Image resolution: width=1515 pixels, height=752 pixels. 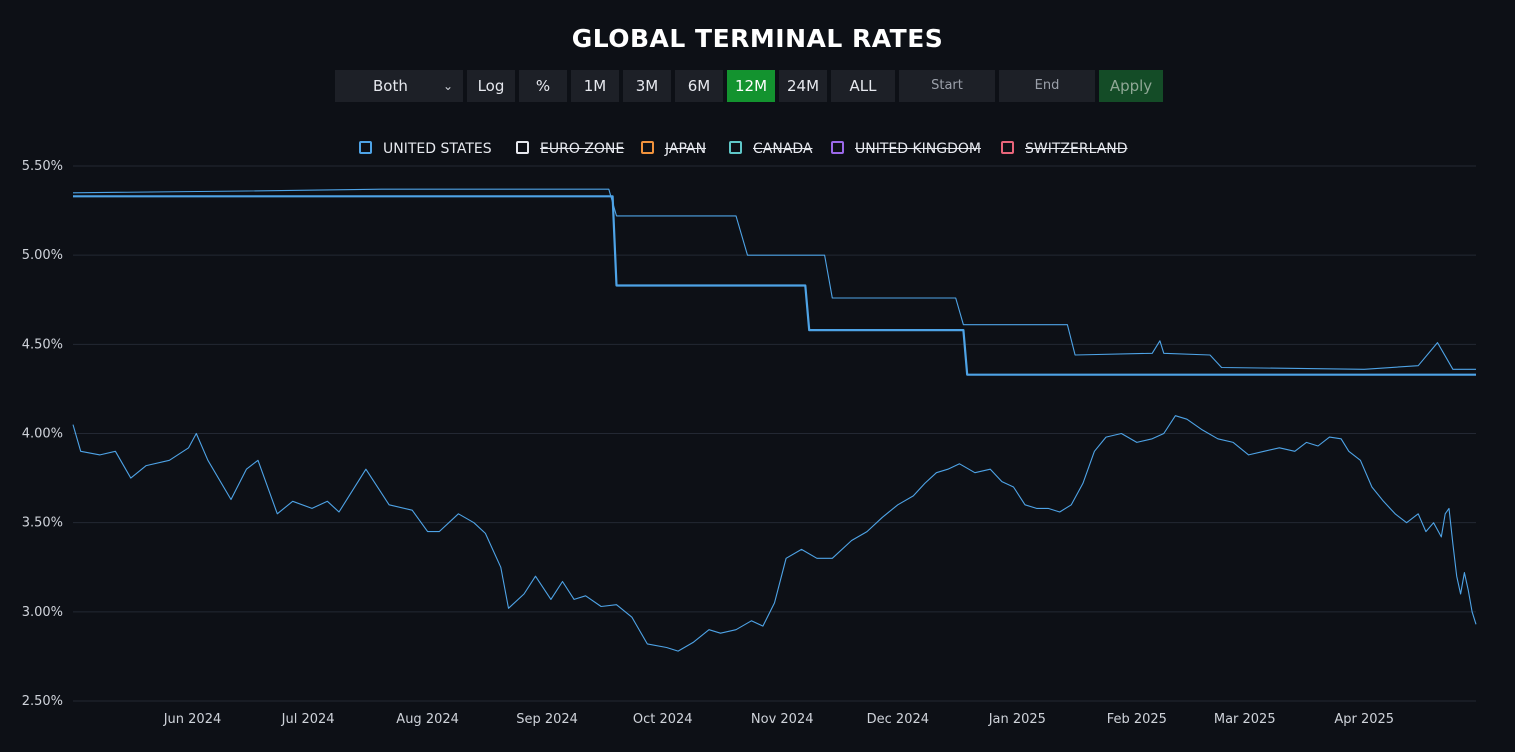 I want to click on legend-label: EURO ZONE, so click(x=582, y=149).